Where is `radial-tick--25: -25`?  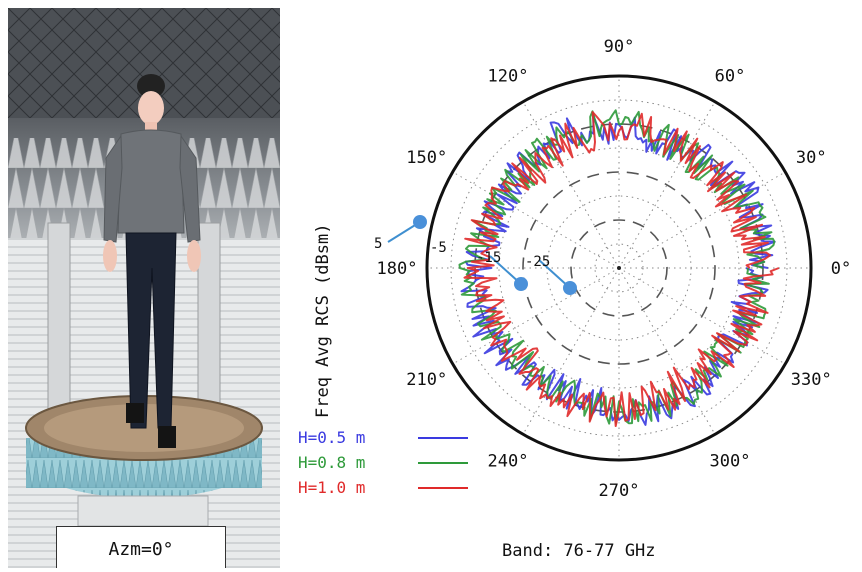
radial-tick--25: -25 is located at coordinates (537, 262).